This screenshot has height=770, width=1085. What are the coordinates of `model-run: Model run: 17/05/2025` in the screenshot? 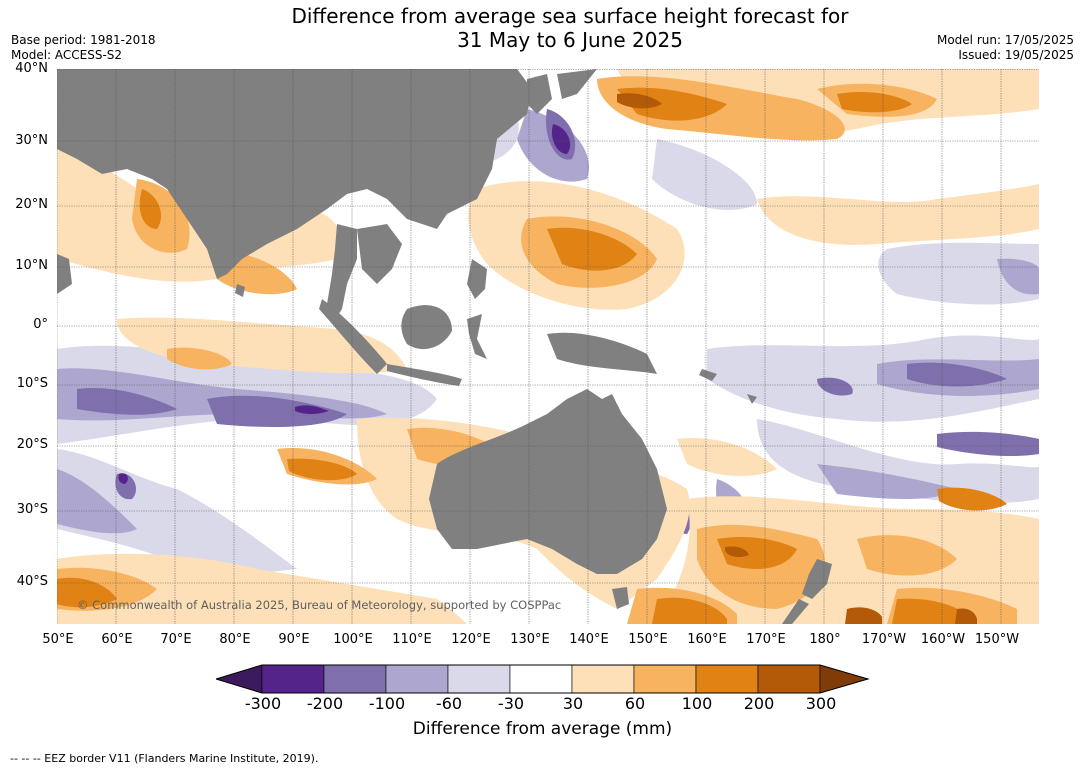 It's located at (1005, 40).